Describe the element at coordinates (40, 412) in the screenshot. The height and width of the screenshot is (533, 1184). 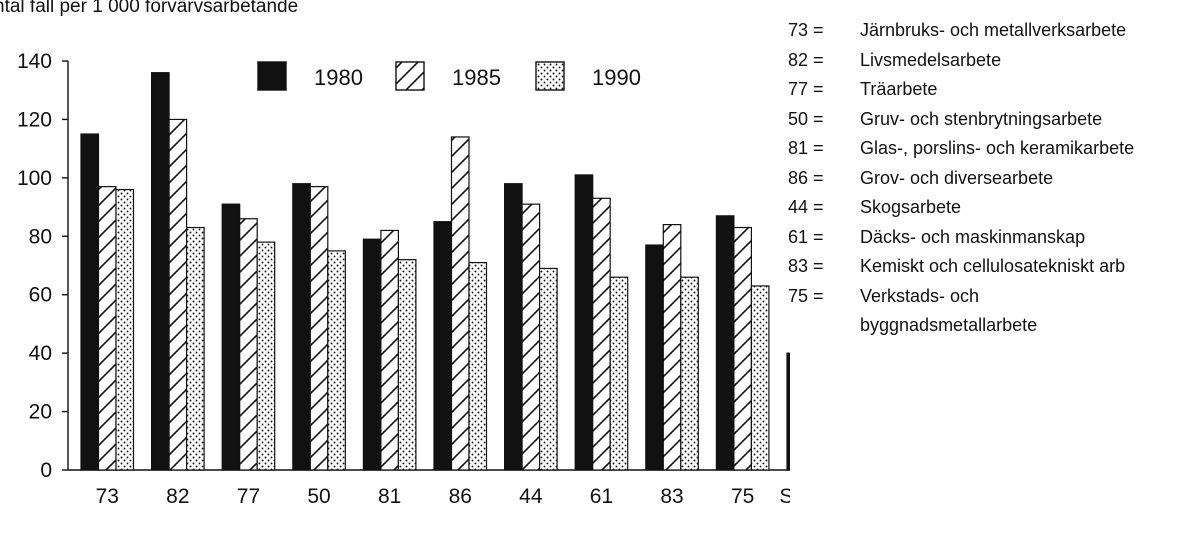
I see `y-tick-label: 20` at that location.